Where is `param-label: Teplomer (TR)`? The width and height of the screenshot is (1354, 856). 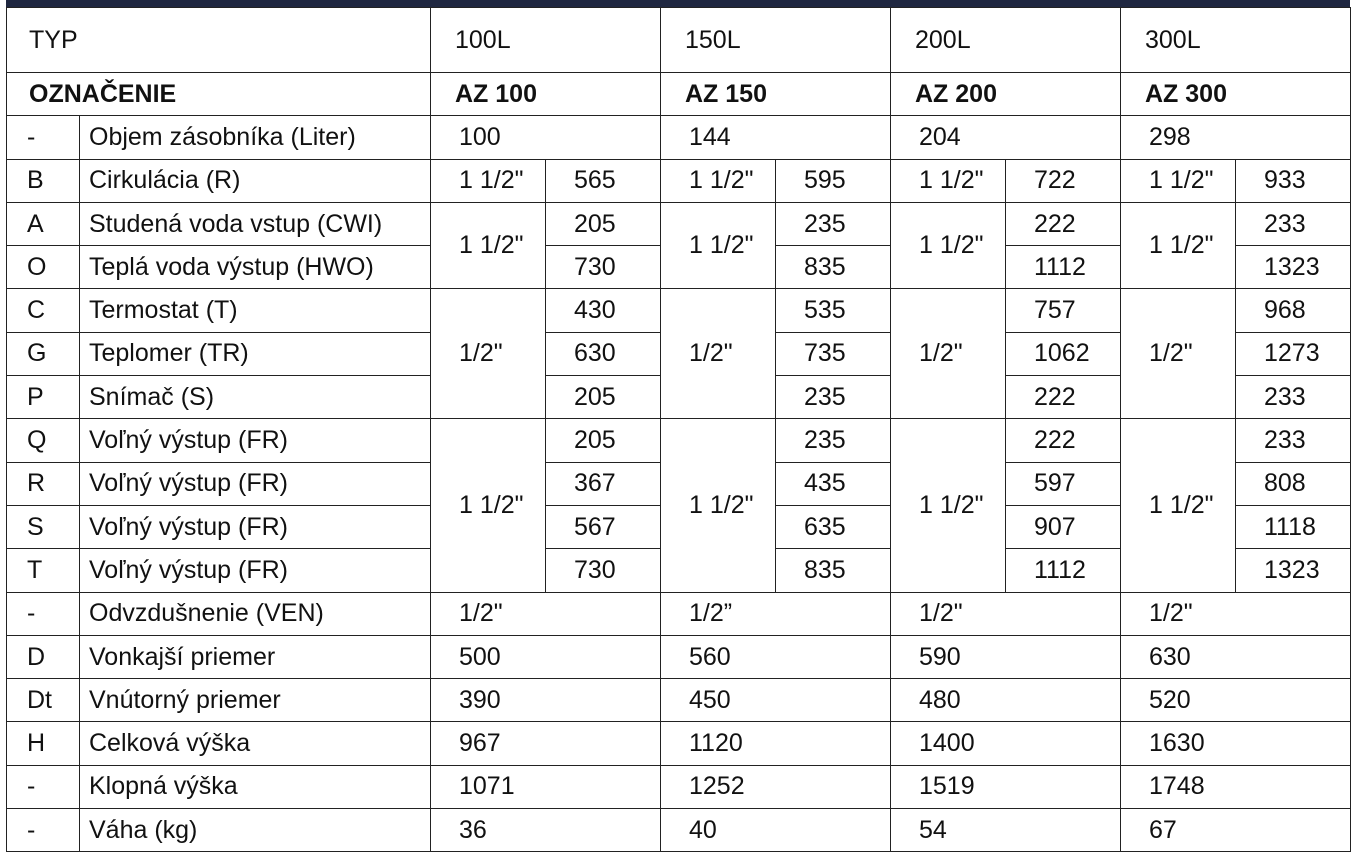
param-label: Teplomer (TR) is located at coordinates (255, 354).